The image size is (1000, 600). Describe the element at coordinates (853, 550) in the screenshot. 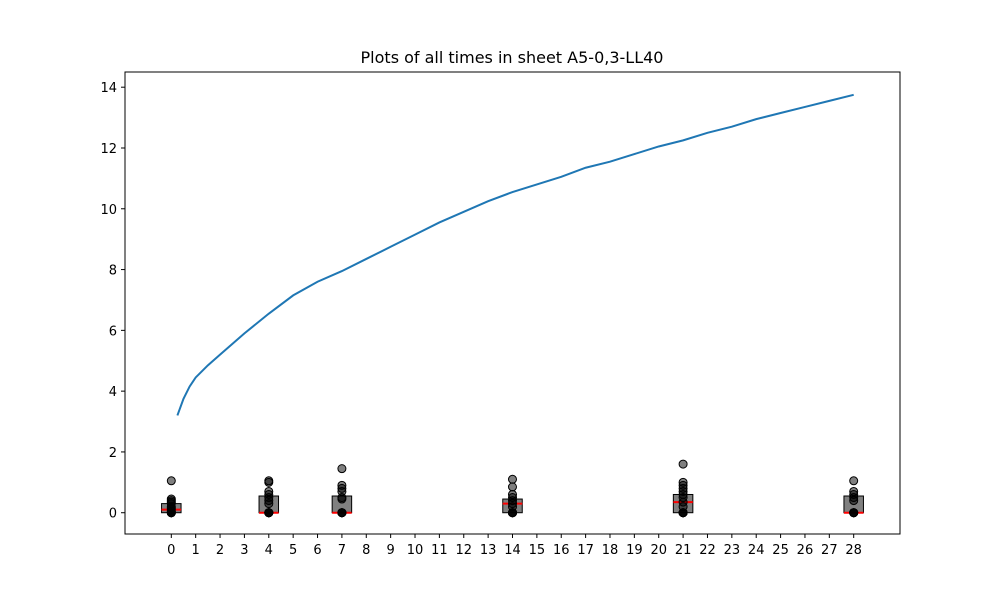

I see `x-tick-label: 28` at that location.